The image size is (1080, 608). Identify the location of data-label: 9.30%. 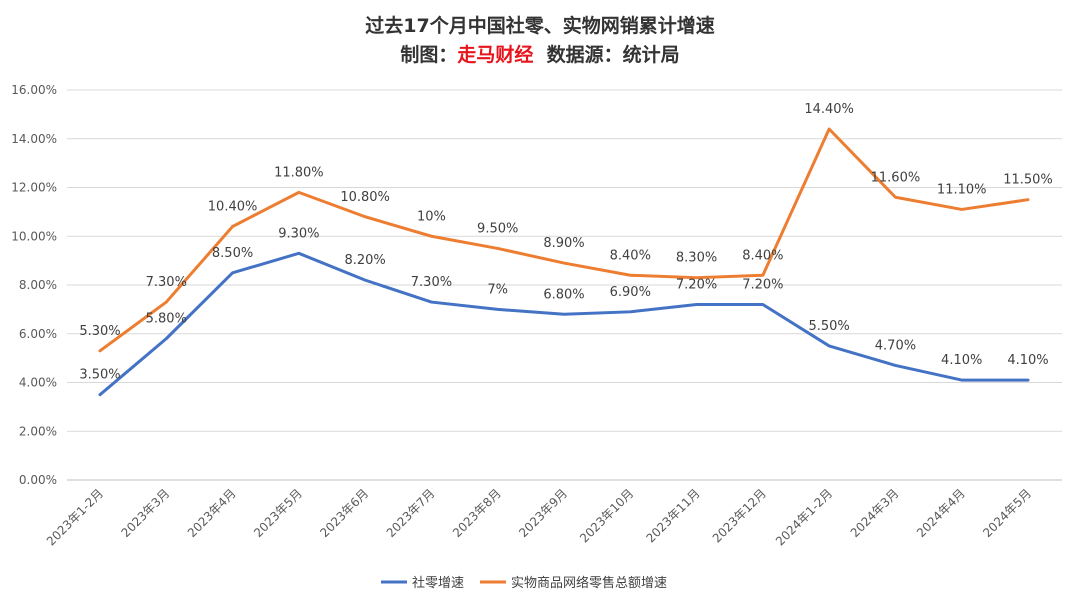
(298, 233).